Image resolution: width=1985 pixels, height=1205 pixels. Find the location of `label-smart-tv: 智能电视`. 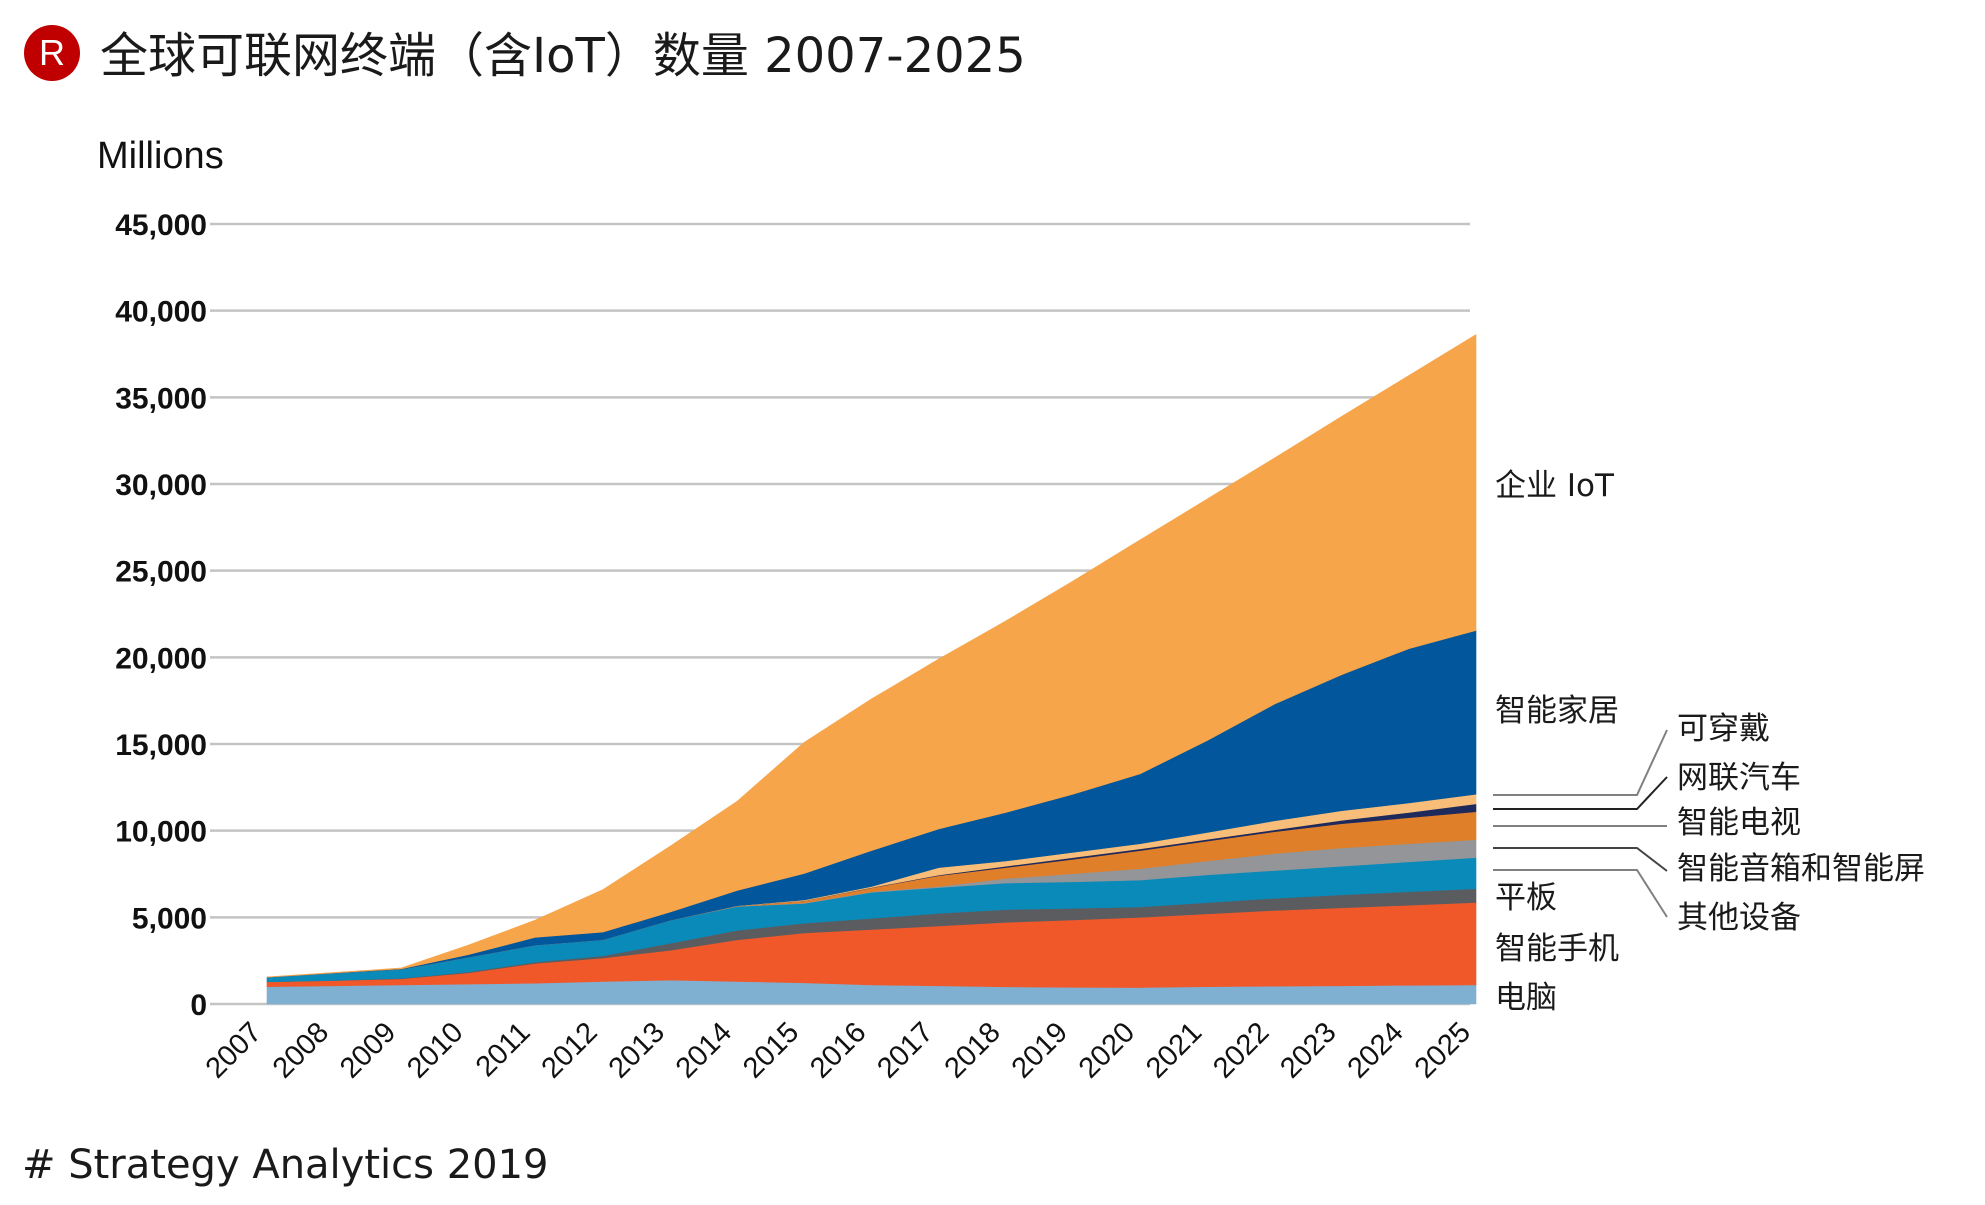

label-smart-tv: 智能电视 is located at coordinates (1739, 823).